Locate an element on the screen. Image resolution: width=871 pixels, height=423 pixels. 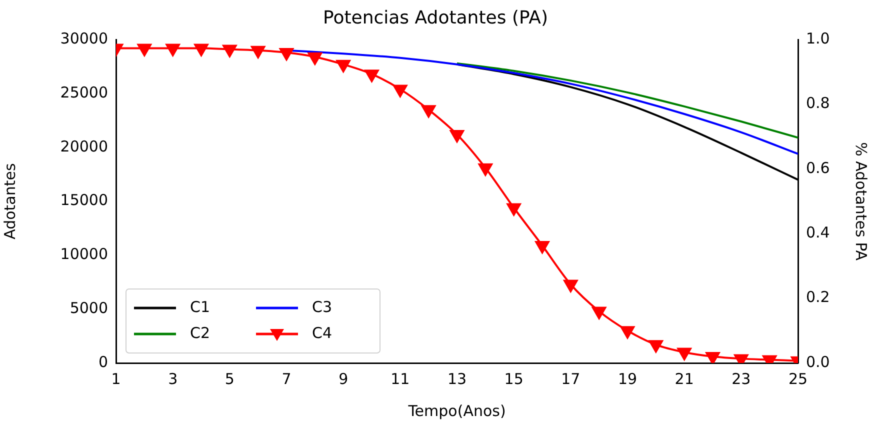
x-tick-label: 25 is located at coordinates (798, 379).